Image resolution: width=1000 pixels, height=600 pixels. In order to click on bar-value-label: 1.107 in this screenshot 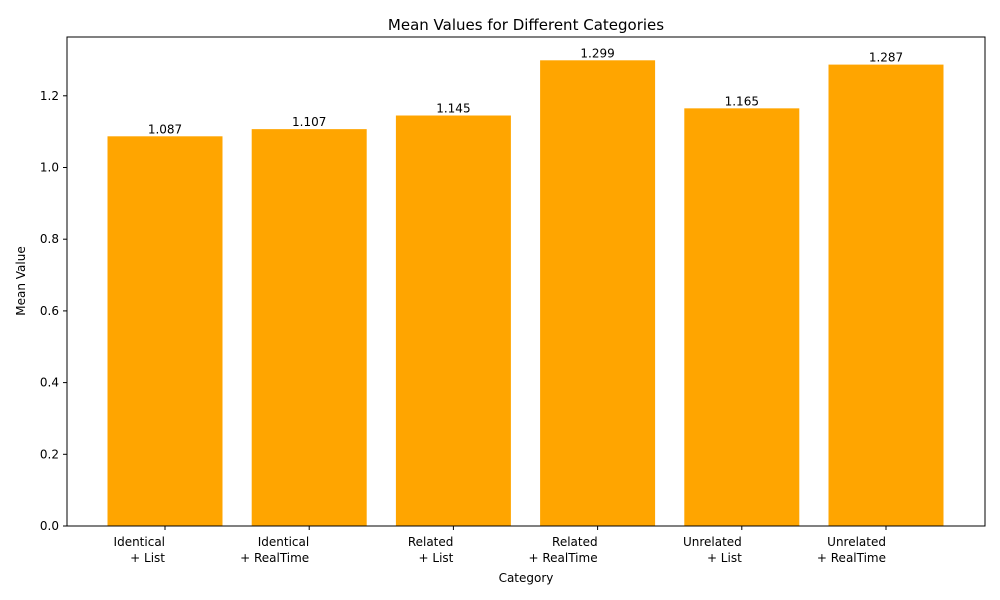, I will do `click(309, 122)`.